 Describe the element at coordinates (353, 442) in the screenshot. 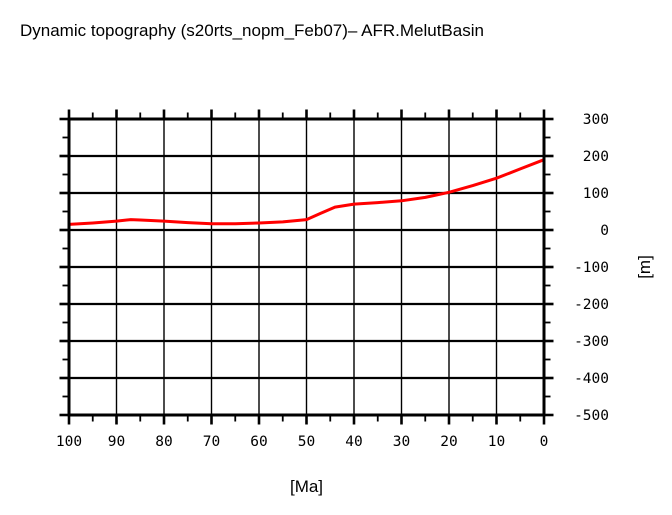

I see `x-tick-label: 40` at that location.